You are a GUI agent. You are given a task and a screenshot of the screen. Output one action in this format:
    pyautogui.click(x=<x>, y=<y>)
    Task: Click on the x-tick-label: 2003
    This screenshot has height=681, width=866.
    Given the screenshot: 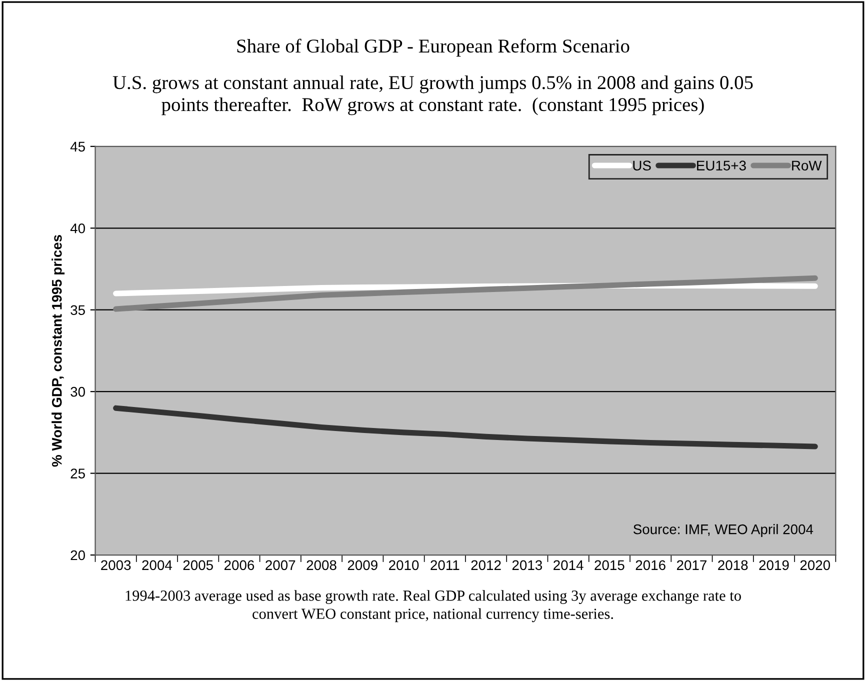 What is the action you would take?
    pyautogui.click(x=116, y=565)
    